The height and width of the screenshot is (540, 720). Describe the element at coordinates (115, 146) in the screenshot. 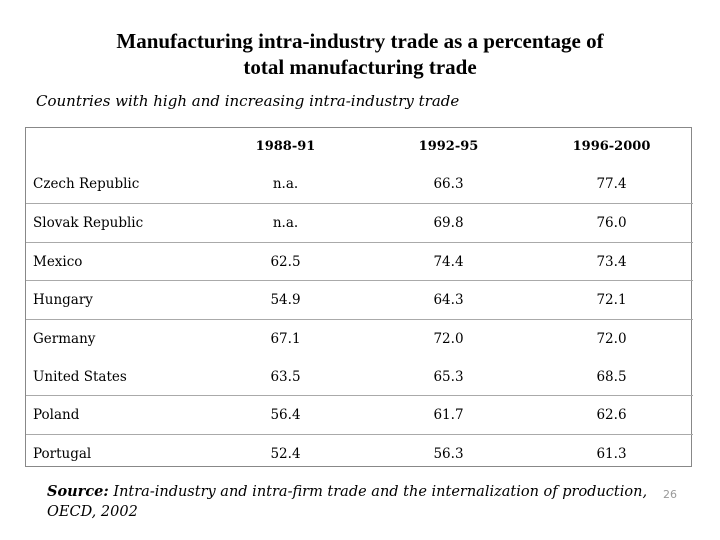

I see `header-corner` at that location.